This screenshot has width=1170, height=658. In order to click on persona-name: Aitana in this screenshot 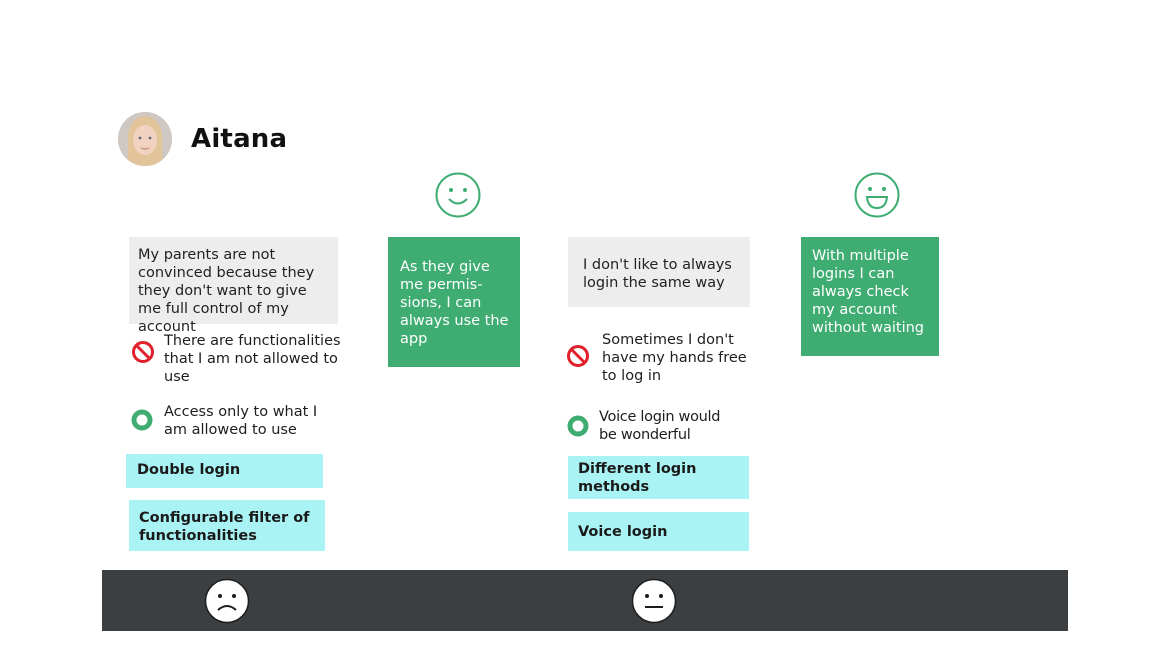, I will do `click(239, 139)`.